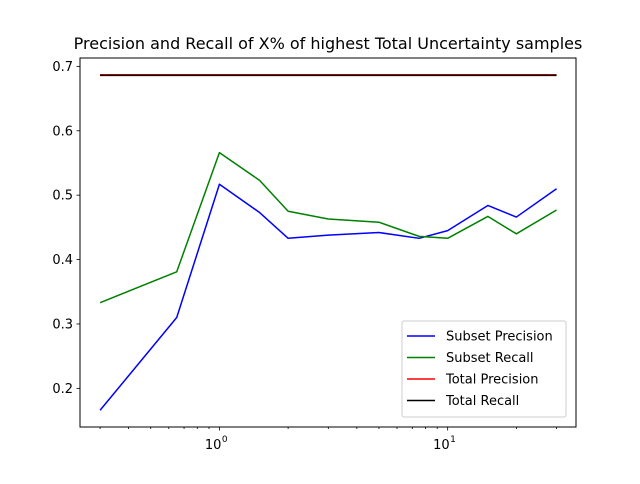 This screenshot has height=484, width=640. Describe the element at coordinates (62, 196) in the screenshot. I see `y-tick-label: 0.5` at that location.